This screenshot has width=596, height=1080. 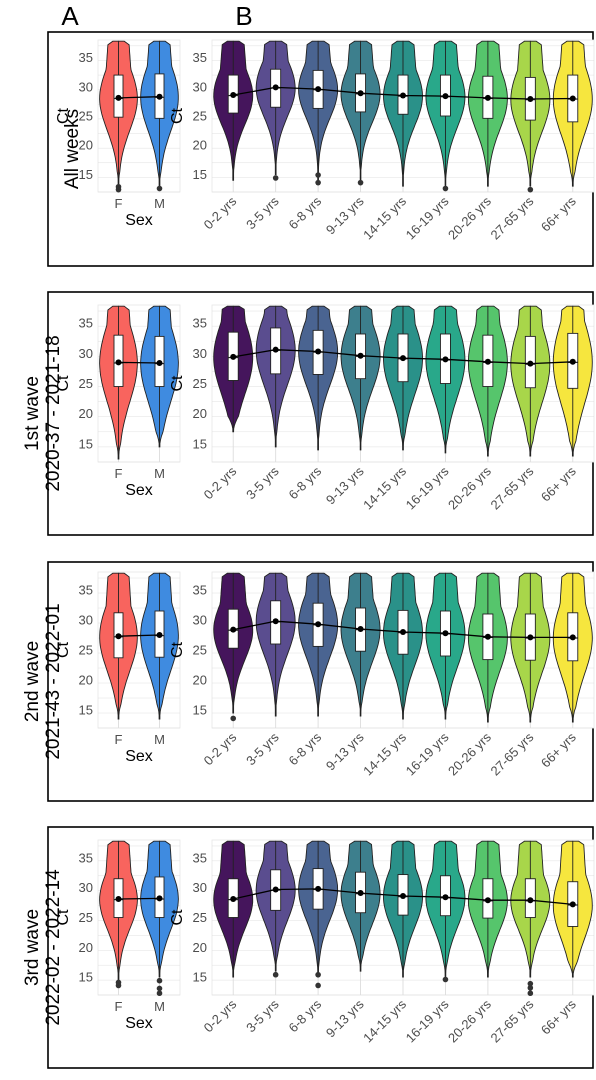 I want to click on row-label: 2nd wave, so click(x=32, y=681).